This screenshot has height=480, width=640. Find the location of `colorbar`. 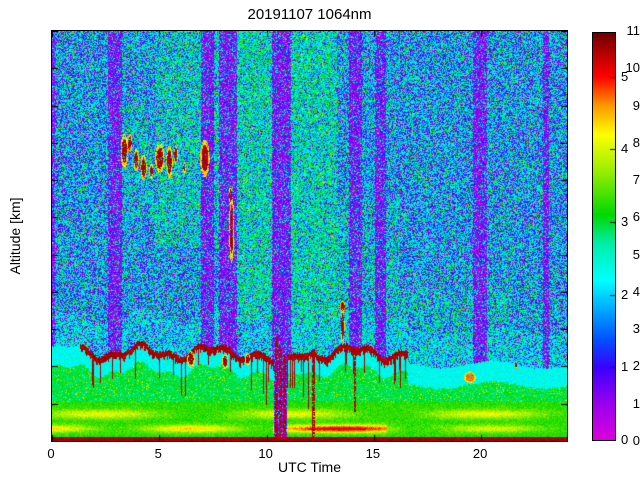

colorbar is located at coordinates (604, 236).